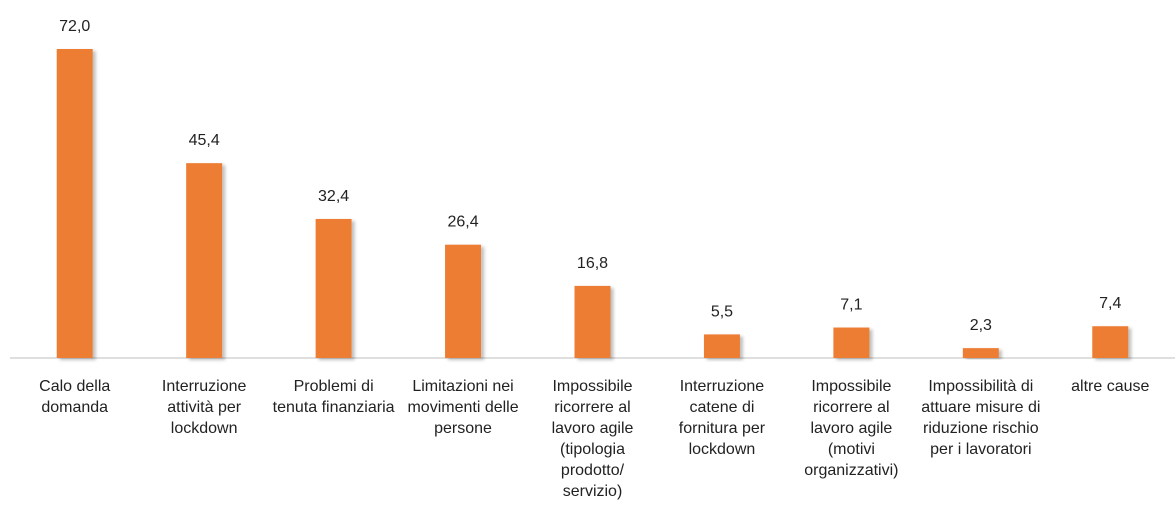 This screenshot has width=1175, height=526. What do you see at coordinates (333, 196) in the screenshot?
I see `value-label: 32,4` at bounding box center [333, 196].